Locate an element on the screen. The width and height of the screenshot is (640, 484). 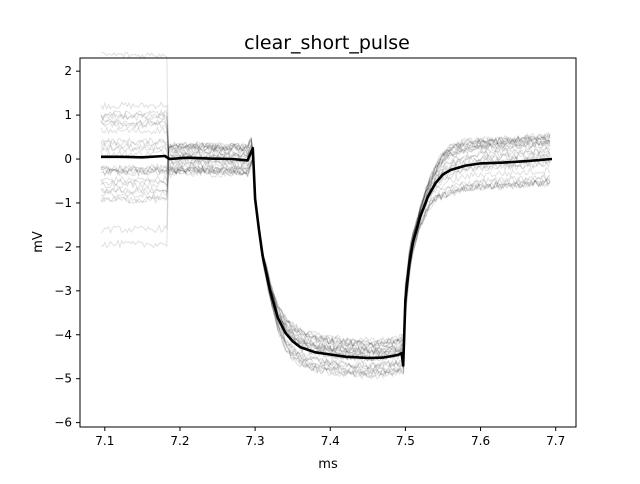
y-tick-label: 2 is located at coordinates (68, 71).